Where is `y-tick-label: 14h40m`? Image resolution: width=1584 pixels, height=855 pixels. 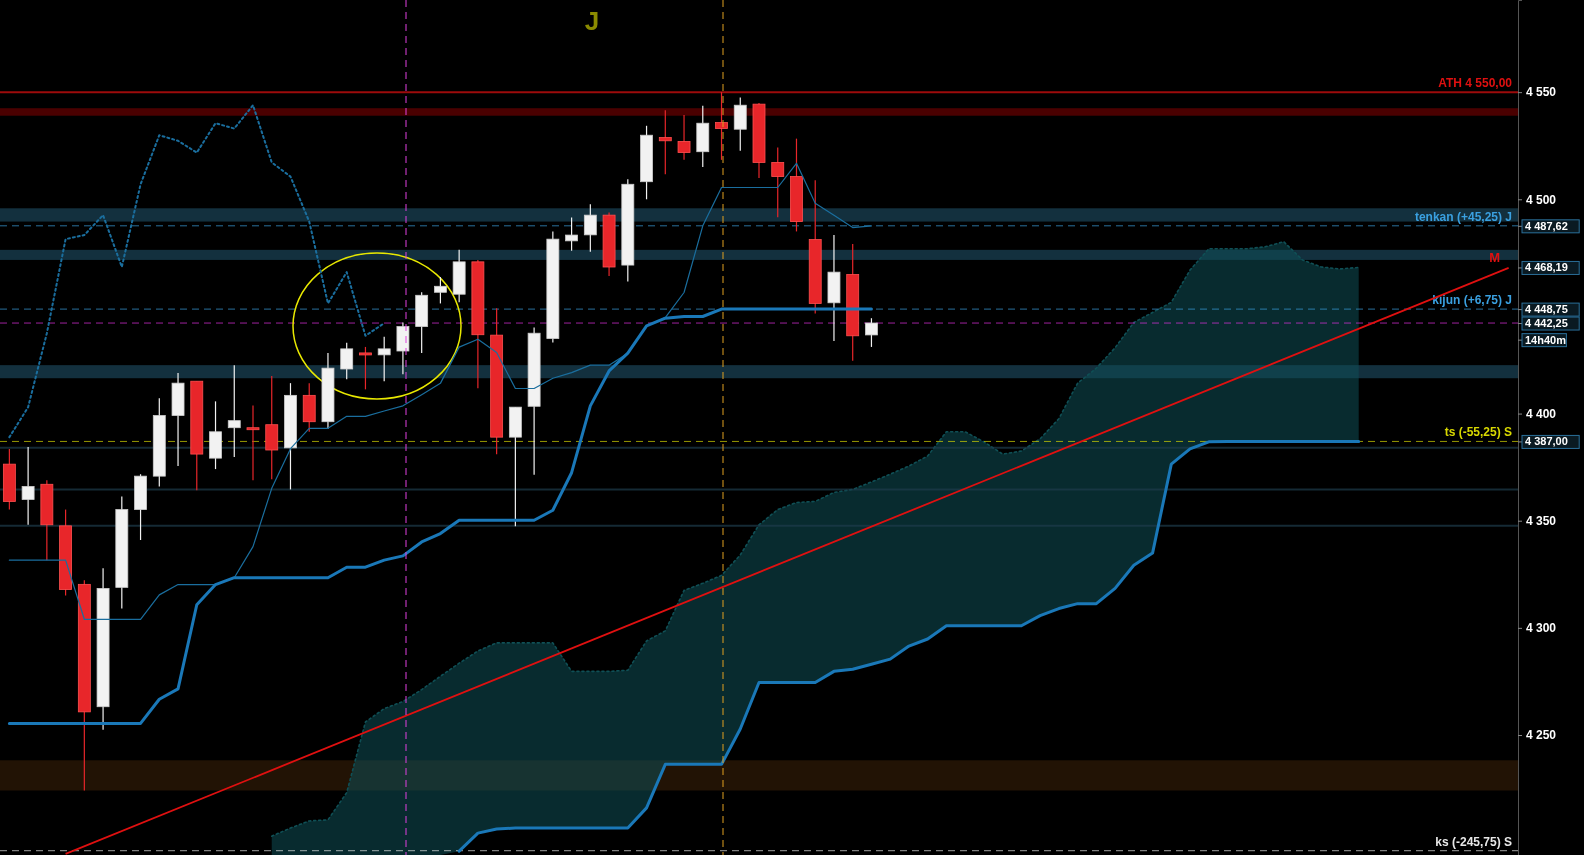
y-tick-label: 14h40m is located at coordinates (1546, 339).